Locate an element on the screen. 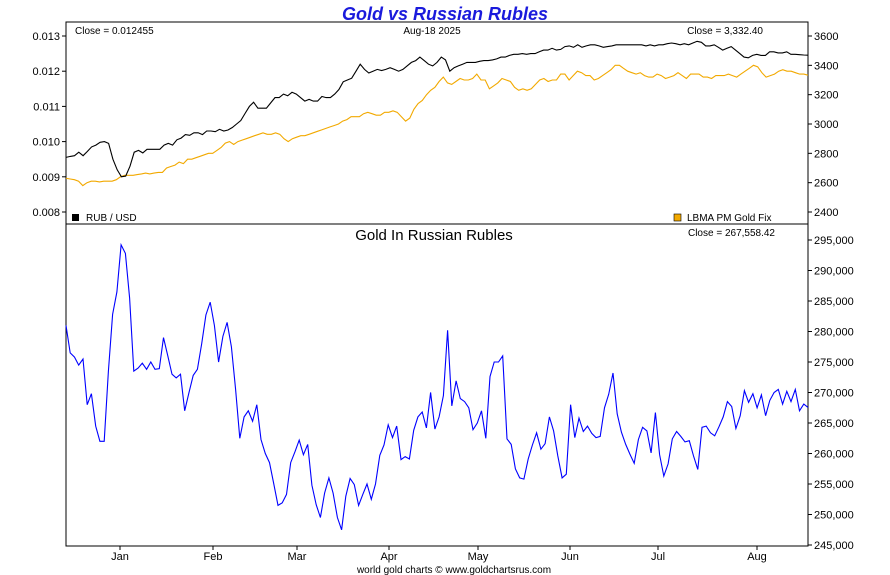 Image resolution: width=890 pixels, height=575 pixels. x-tick-label-2: Mar is located at coordinates (297, 557).